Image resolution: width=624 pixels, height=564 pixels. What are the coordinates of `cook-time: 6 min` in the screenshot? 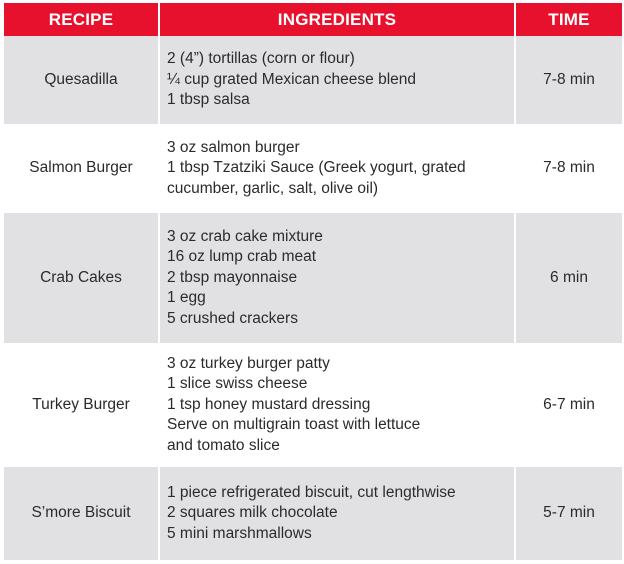 It's located at (569, 278).